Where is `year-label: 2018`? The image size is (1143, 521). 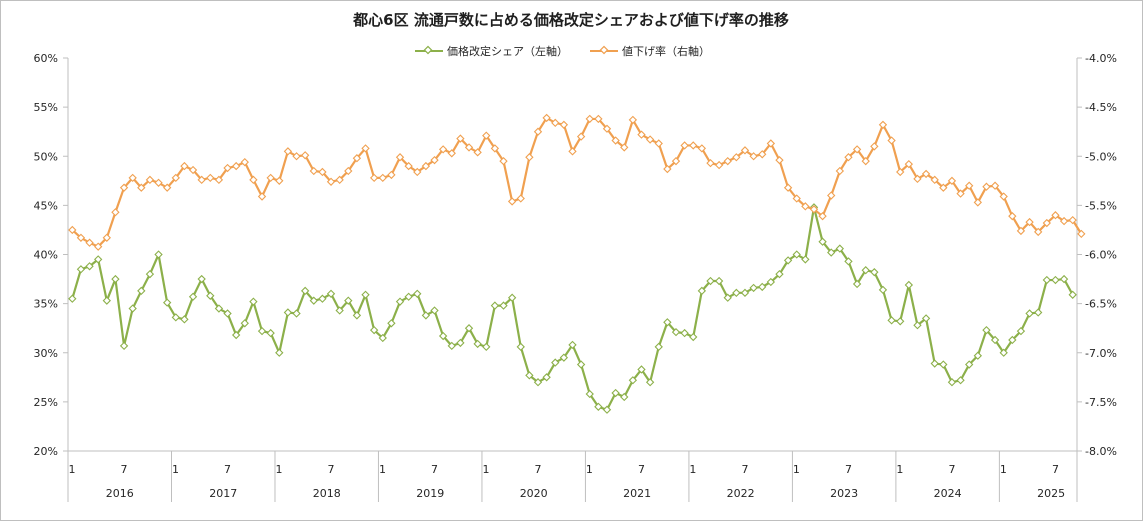 year-label: 2018 is located at coordinates (327, 493).